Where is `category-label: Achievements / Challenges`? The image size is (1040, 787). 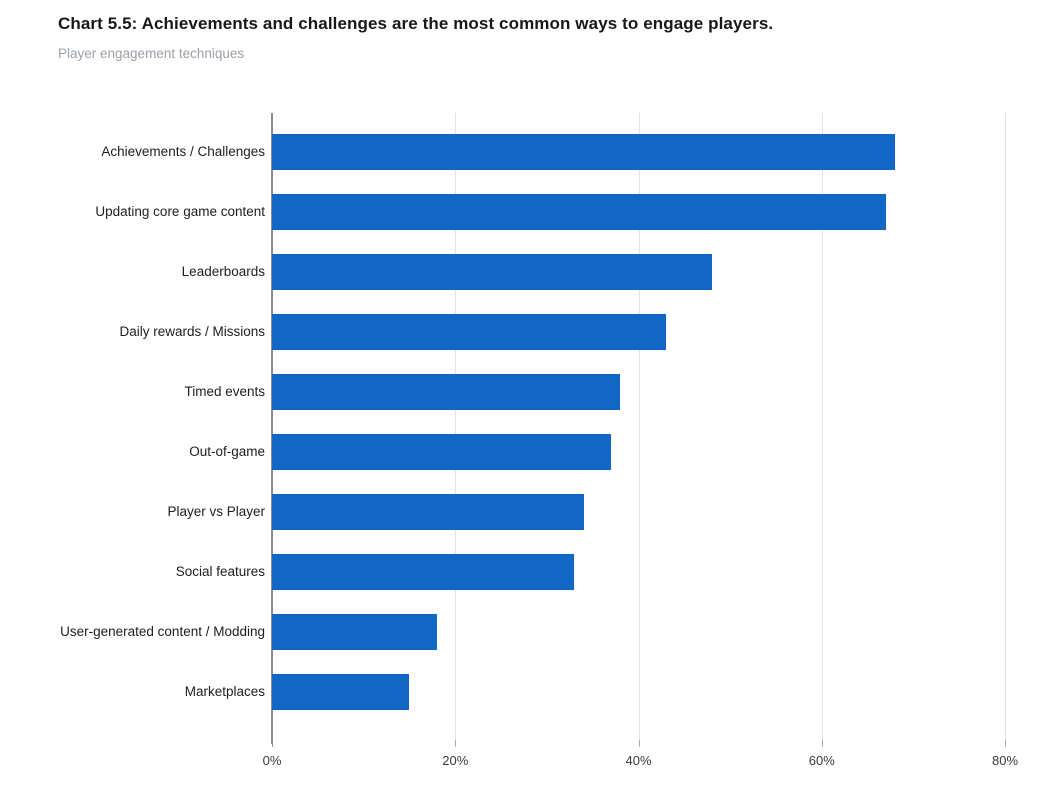
category-label: Achievements / Challenges is located at coordinates (183, 151).